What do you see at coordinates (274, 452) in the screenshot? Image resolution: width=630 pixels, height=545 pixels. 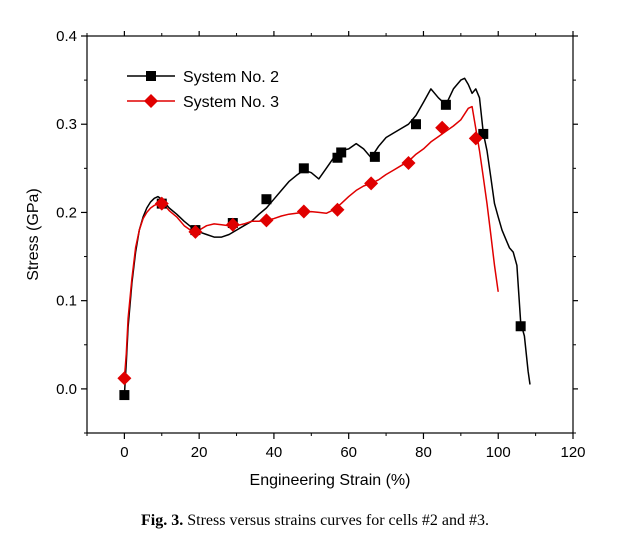 I see `x-tick-label: 40` at bounding box center [274, 452].